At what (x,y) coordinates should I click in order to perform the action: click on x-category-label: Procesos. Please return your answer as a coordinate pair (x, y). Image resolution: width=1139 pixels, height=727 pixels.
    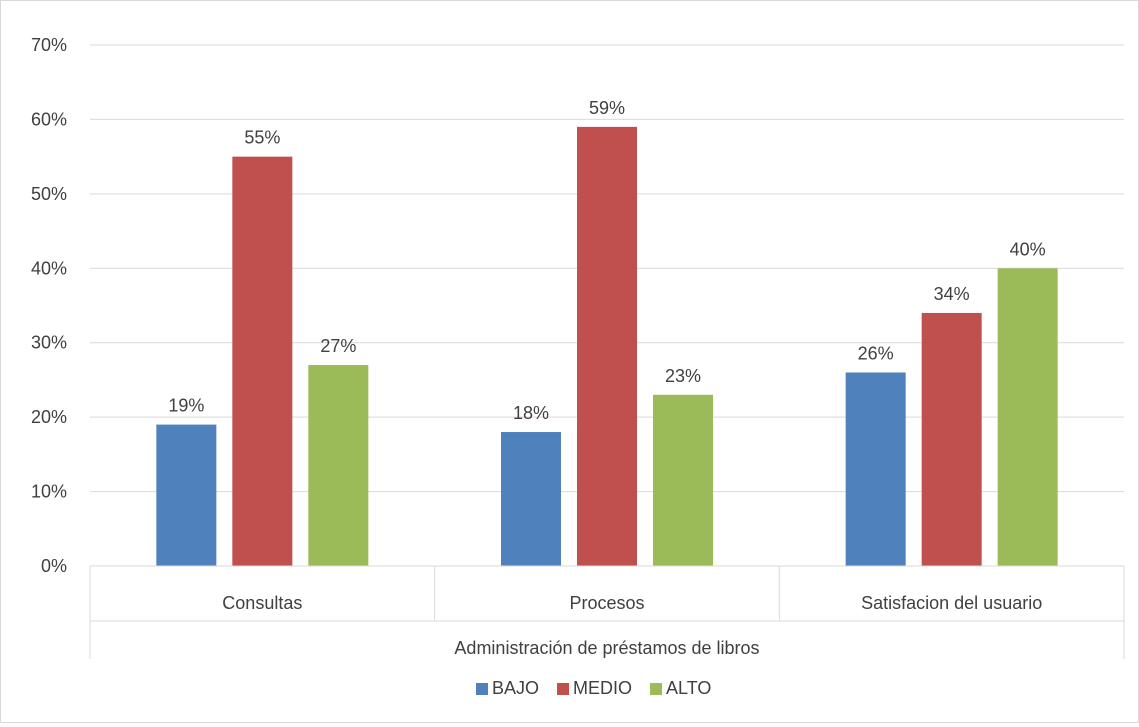
    Looking at the image, I should click on (606, 603).